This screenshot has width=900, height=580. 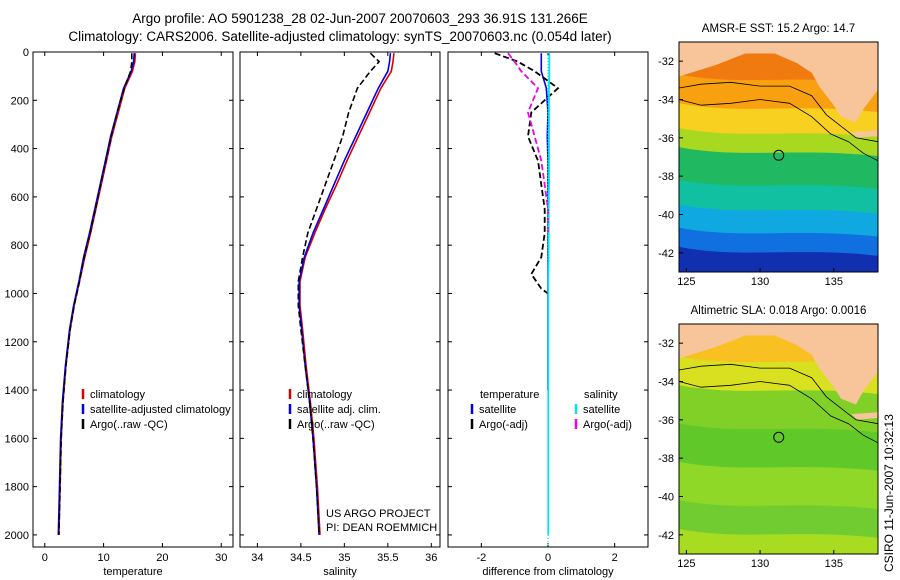 I want to click on y-tick-label: 800, so click(x=20, y=246).